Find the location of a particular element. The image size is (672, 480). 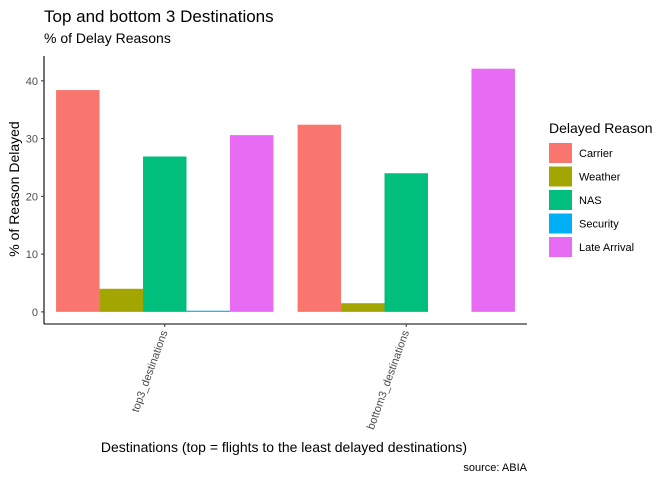

bar-late-arrival-top3_destinations is located at coordinates (251, 223).